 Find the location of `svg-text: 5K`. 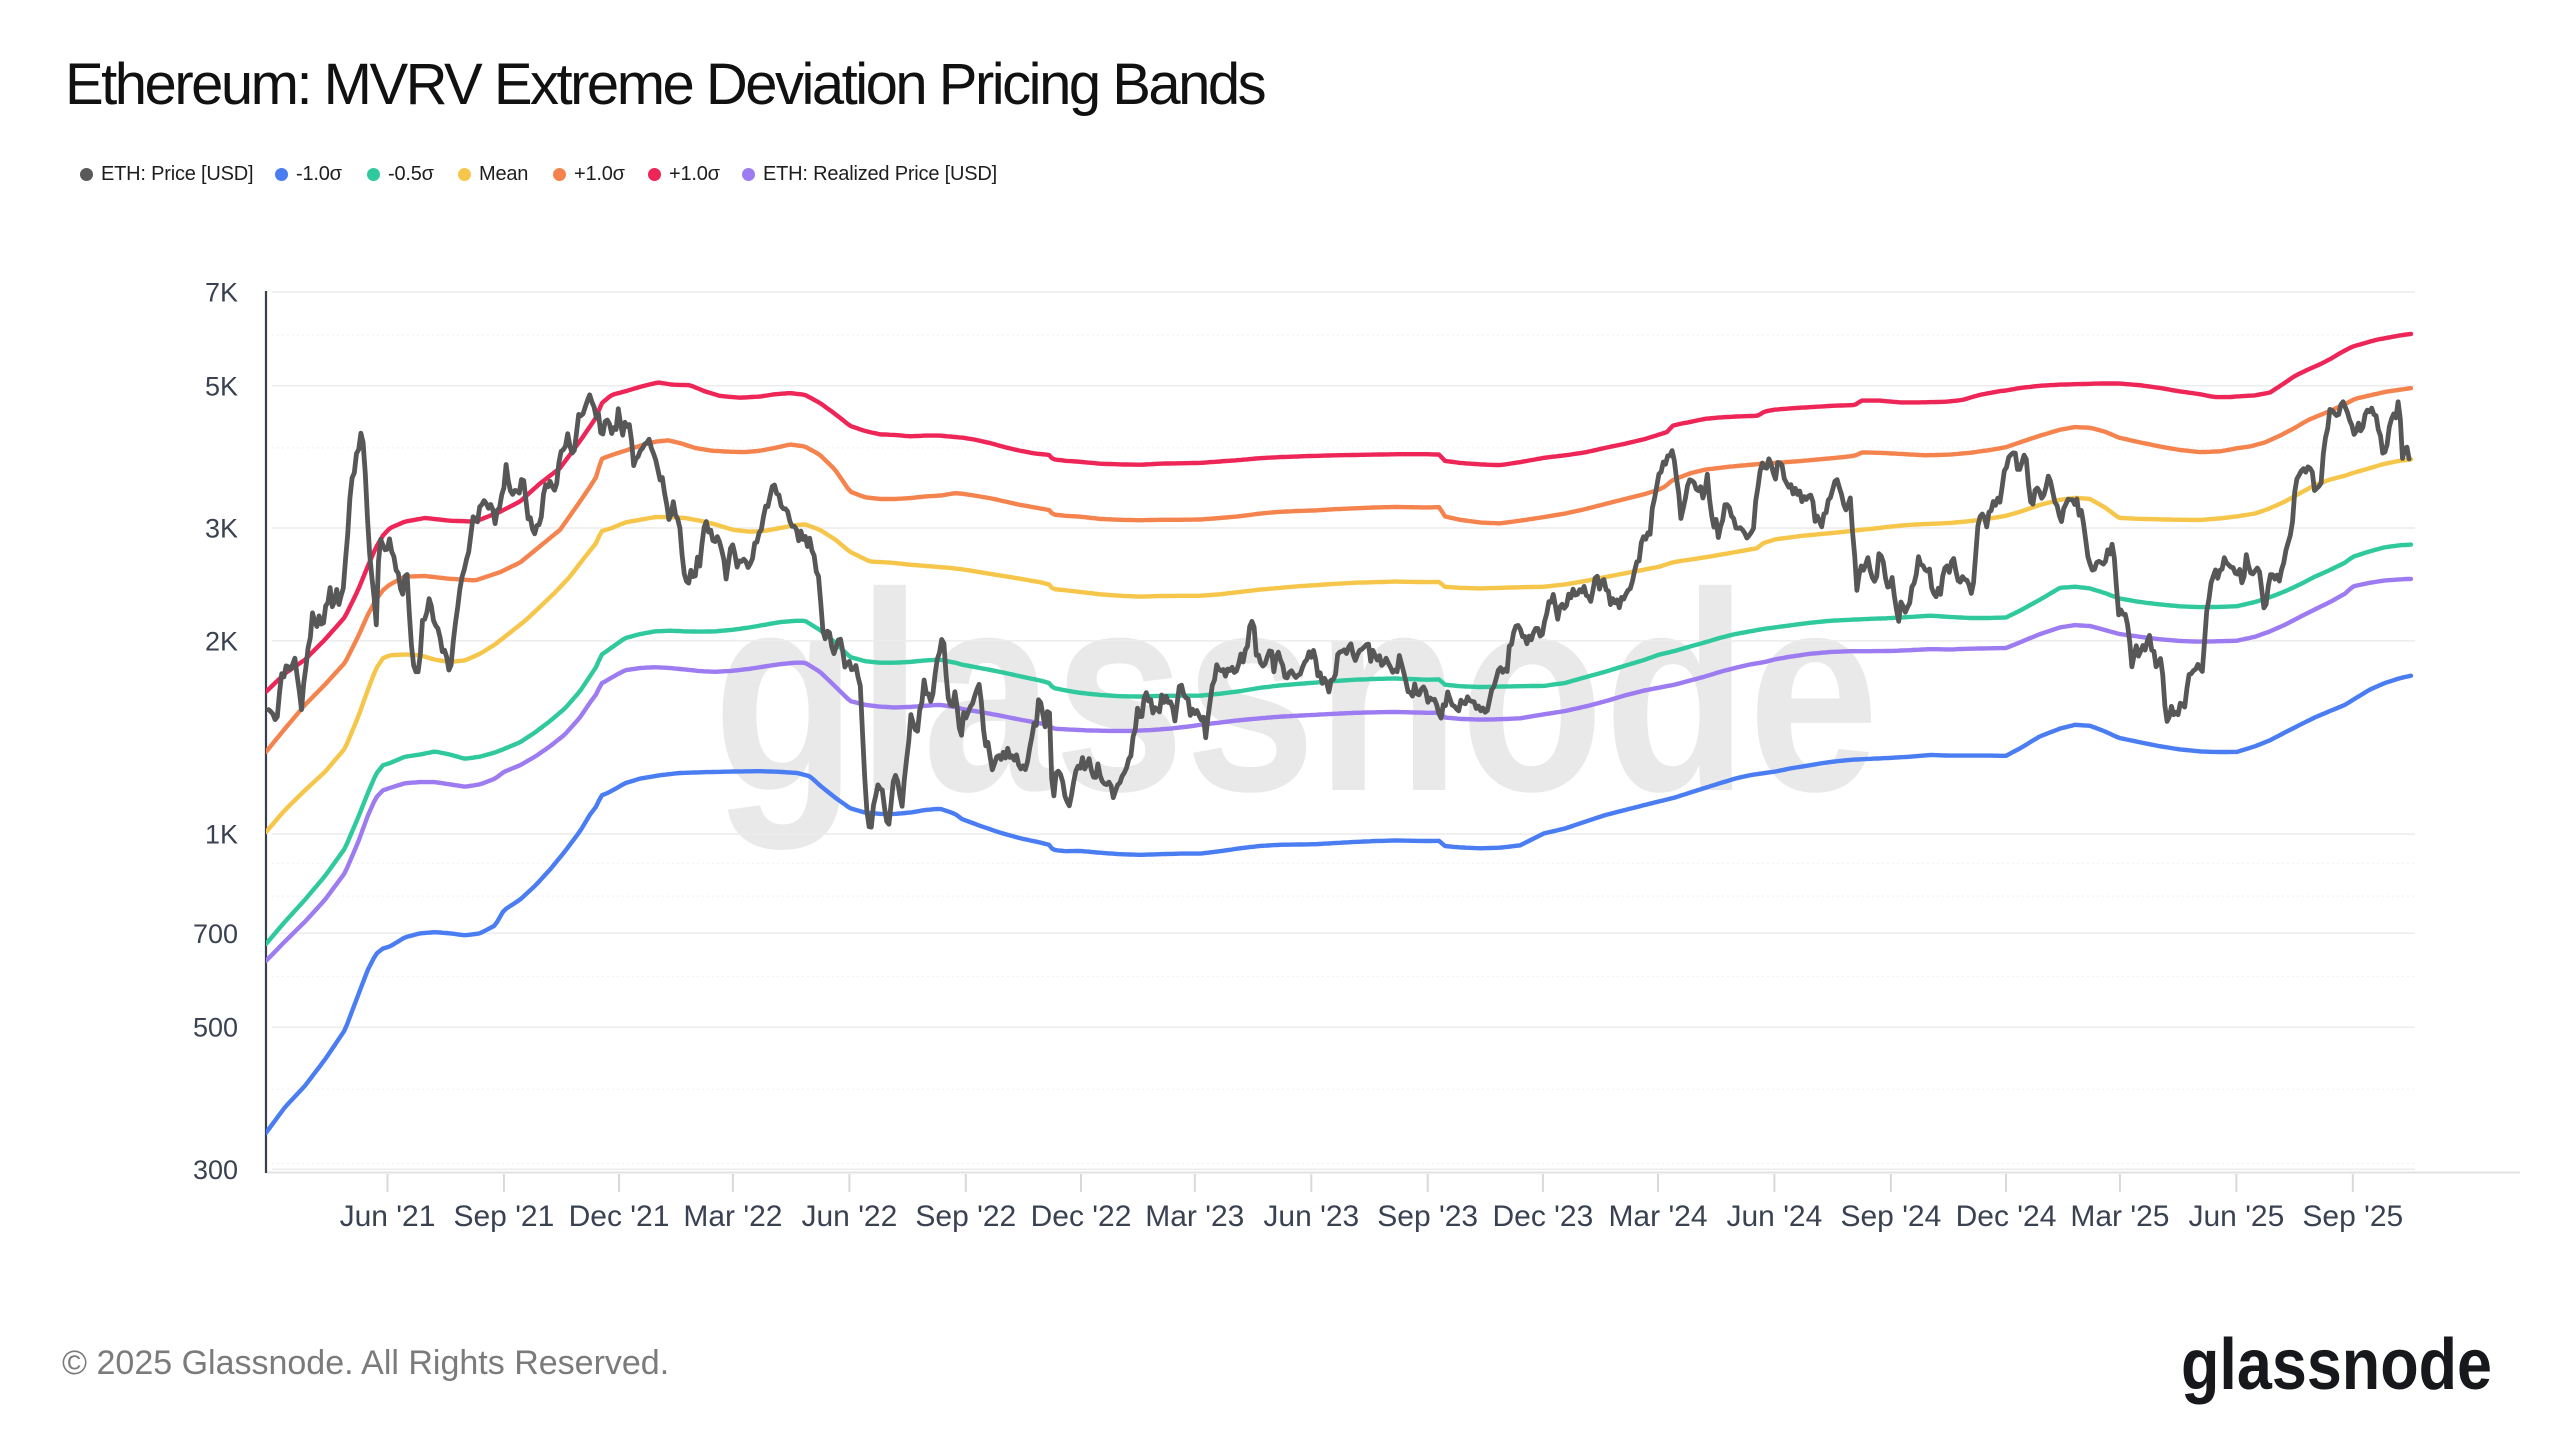

svg-text: 5K is located at coordinates (221, 386).